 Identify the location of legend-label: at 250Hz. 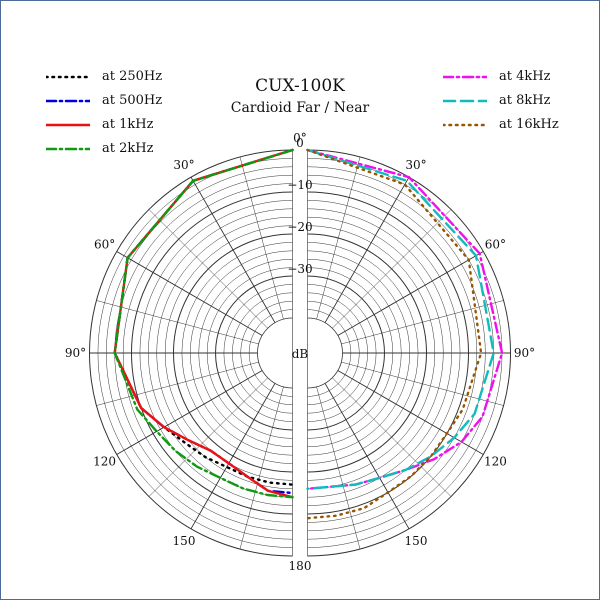
(132, 76).